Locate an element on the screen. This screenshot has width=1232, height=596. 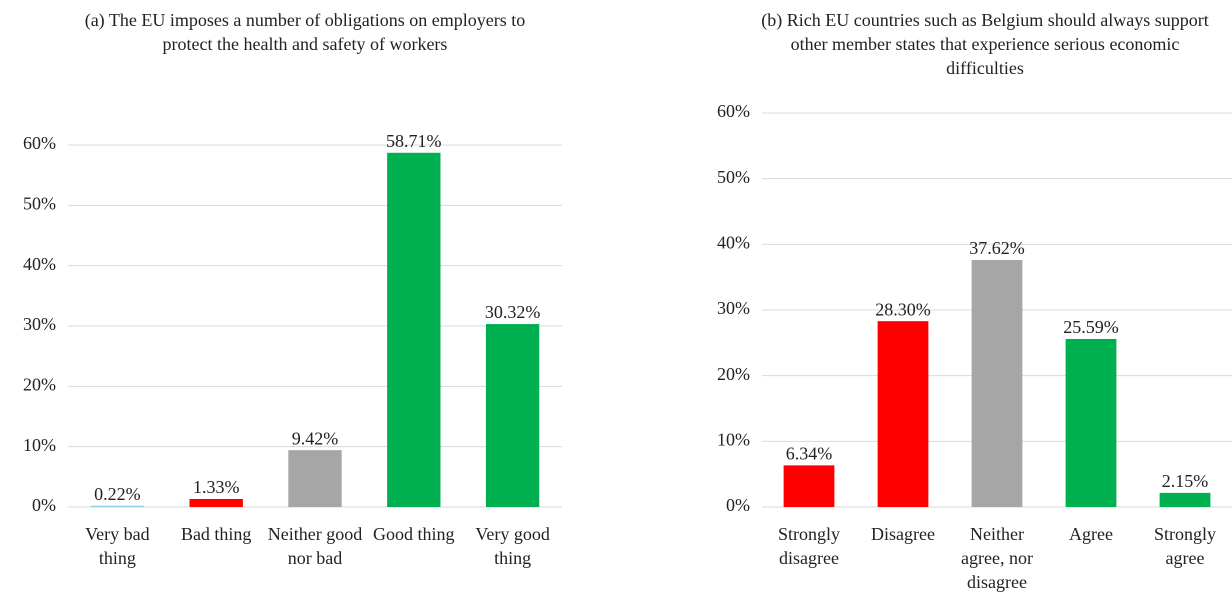
x-tick-label: Neither good nor bad is located at coordinates (315, 546).